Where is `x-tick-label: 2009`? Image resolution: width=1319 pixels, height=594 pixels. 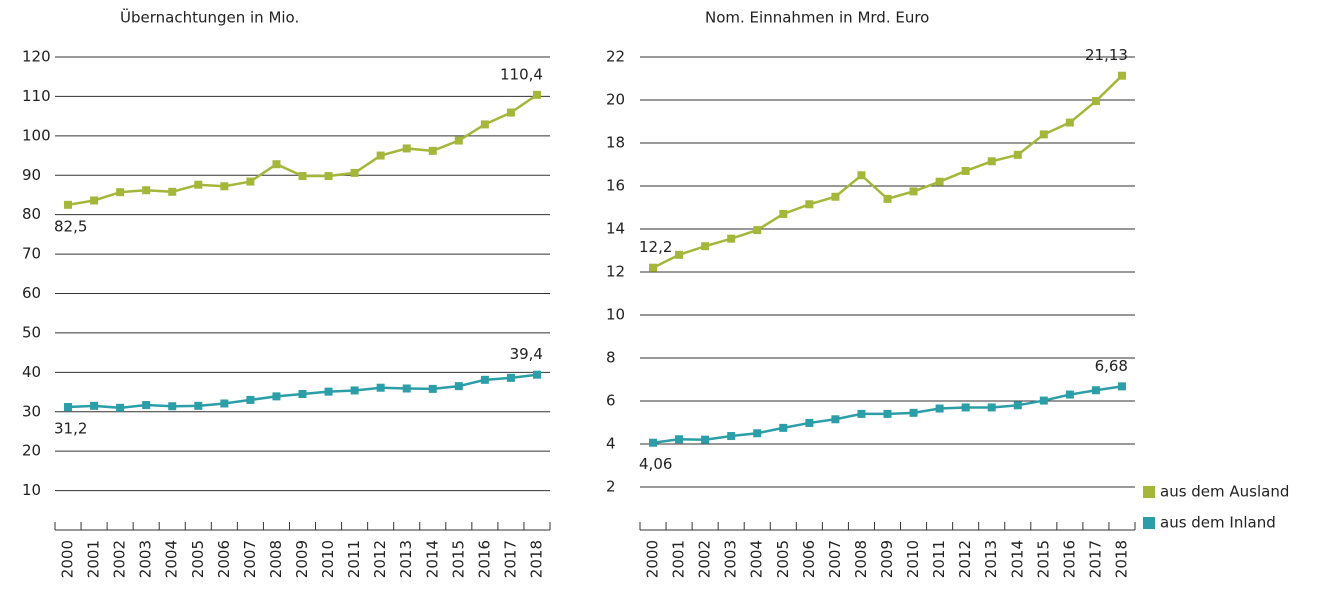 x-tick-label: 2009 is located at coordinates (887, 559).